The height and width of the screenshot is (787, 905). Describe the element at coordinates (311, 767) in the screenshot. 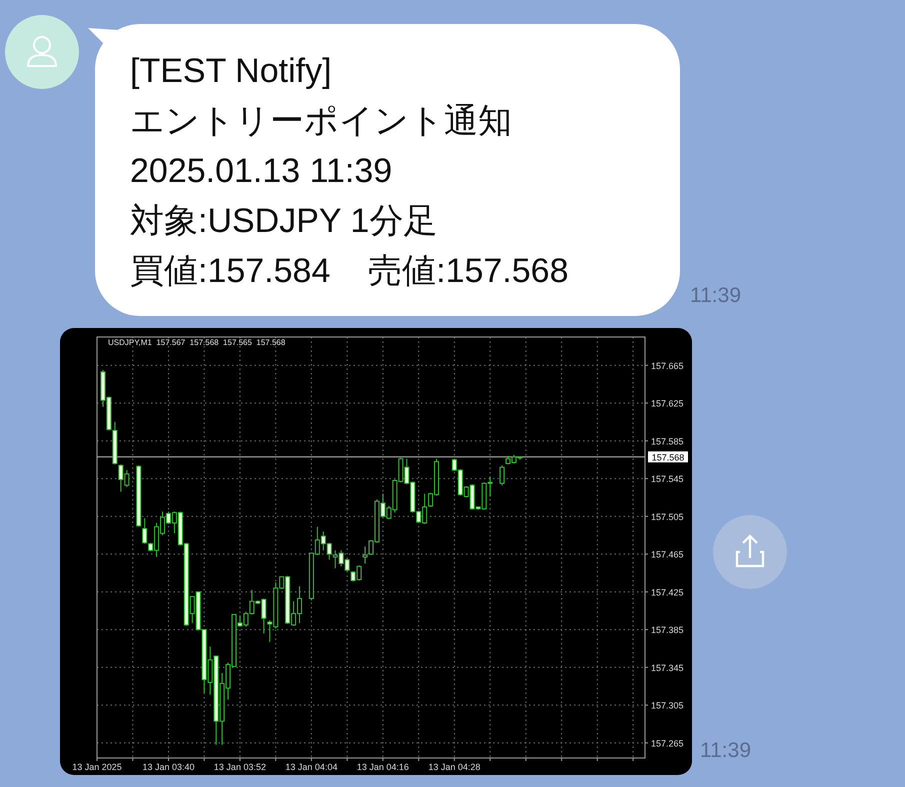

I see `x-tick-label: 13 Jan 04:04` at that location.